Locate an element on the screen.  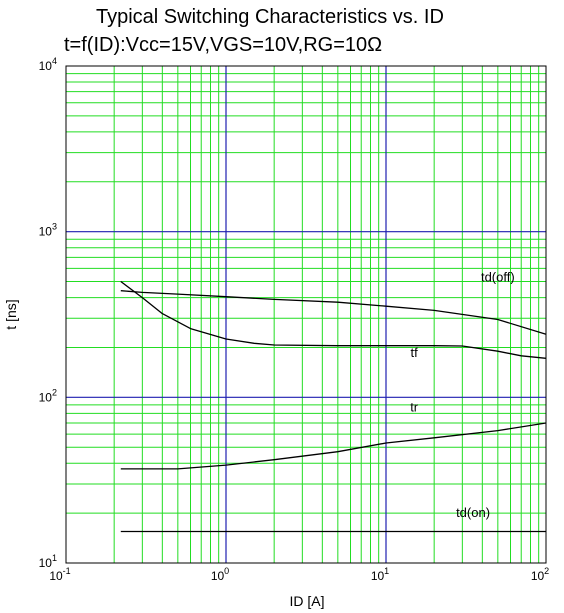
x-tick-label: 10² is located at coordinates (540, 574).